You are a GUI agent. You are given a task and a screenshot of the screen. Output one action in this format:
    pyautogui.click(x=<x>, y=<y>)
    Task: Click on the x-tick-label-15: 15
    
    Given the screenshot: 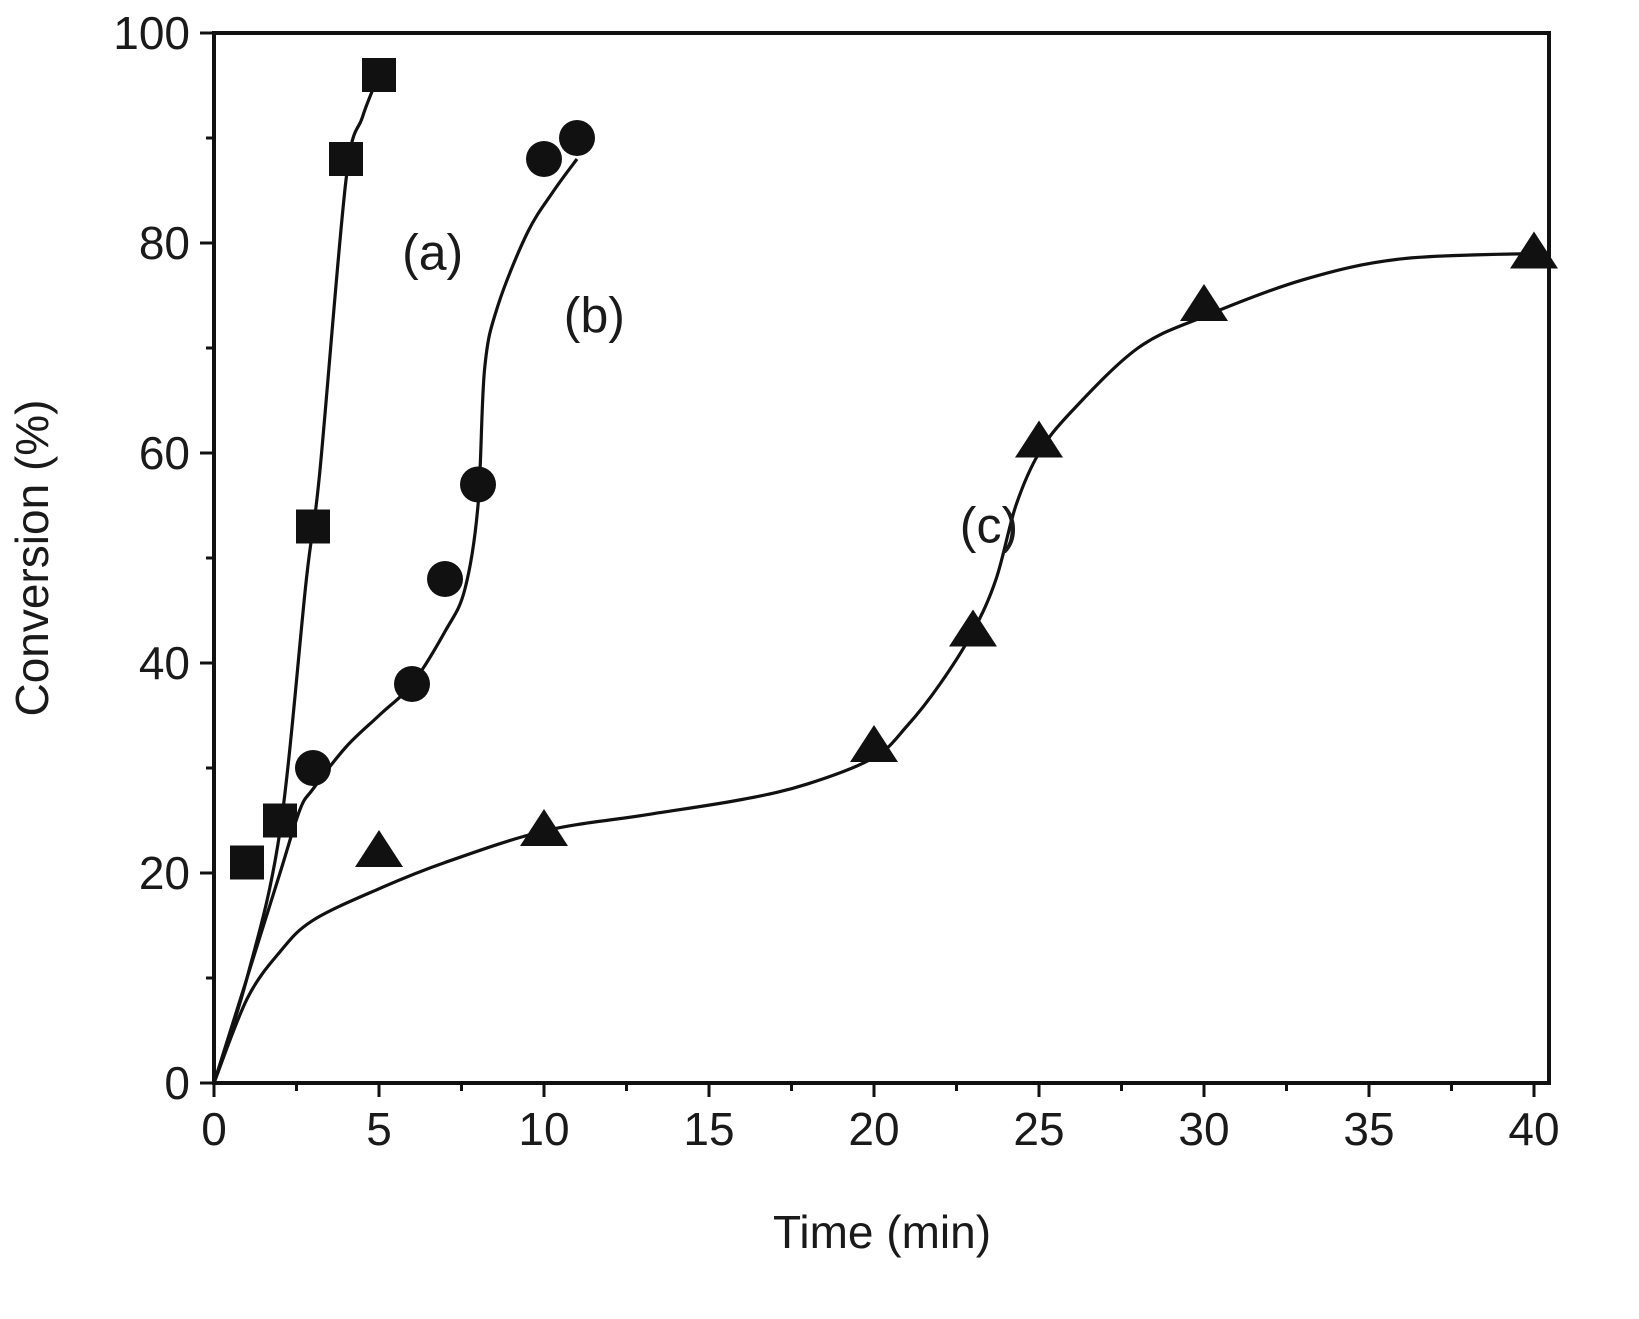 What is the action you would take?
    pyautogui.click(x=708, y=1129)
    